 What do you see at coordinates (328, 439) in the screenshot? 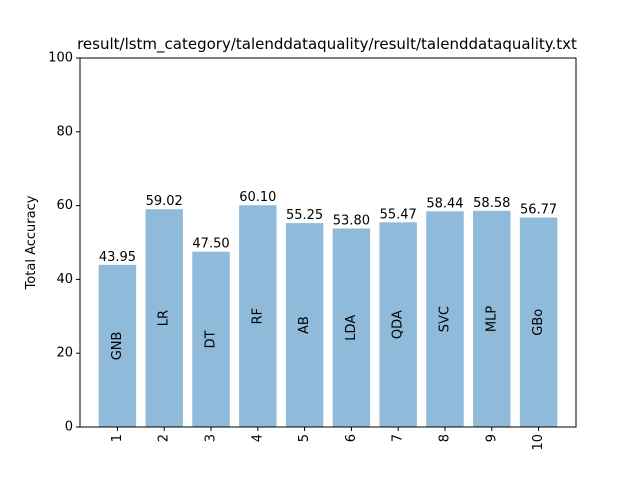
I see `x-axis: 1 2 3 4 5 6 7 8 9 10` at bounding box center [328, 439].